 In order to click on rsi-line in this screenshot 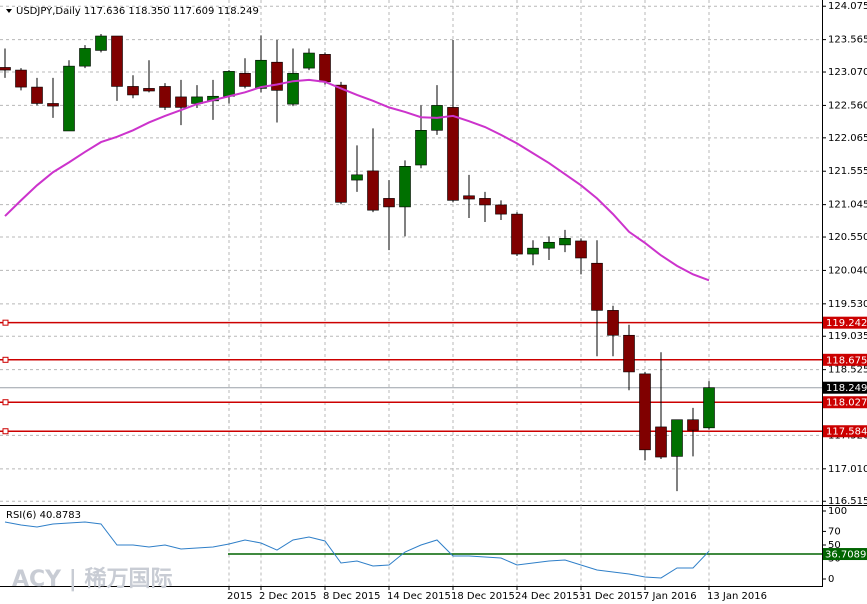, I will do `click(357, 550)`.